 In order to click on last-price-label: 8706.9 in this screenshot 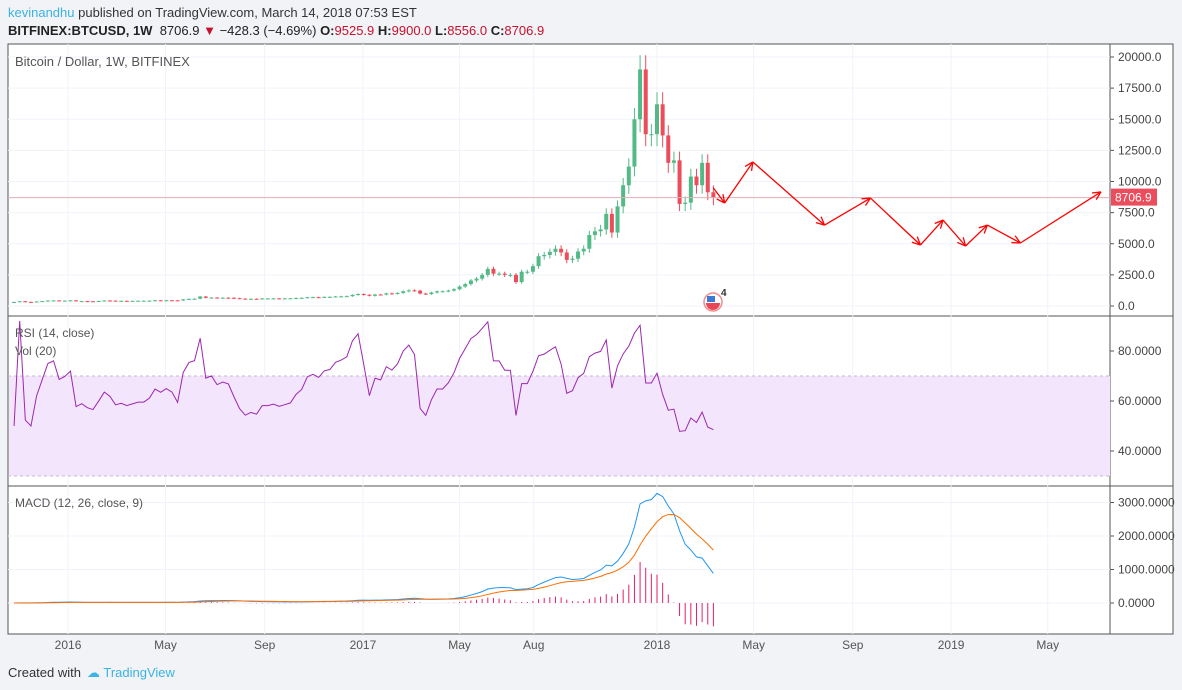, I will do `click(1133, 198)`.